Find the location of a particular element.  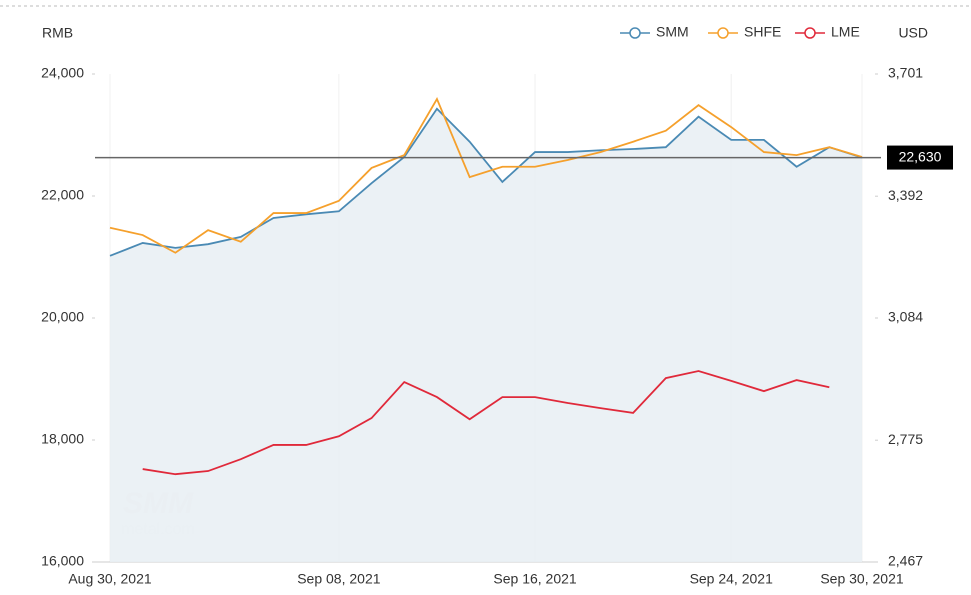

y2-tick-label: 2,775 is located at coordinates (905, 439).